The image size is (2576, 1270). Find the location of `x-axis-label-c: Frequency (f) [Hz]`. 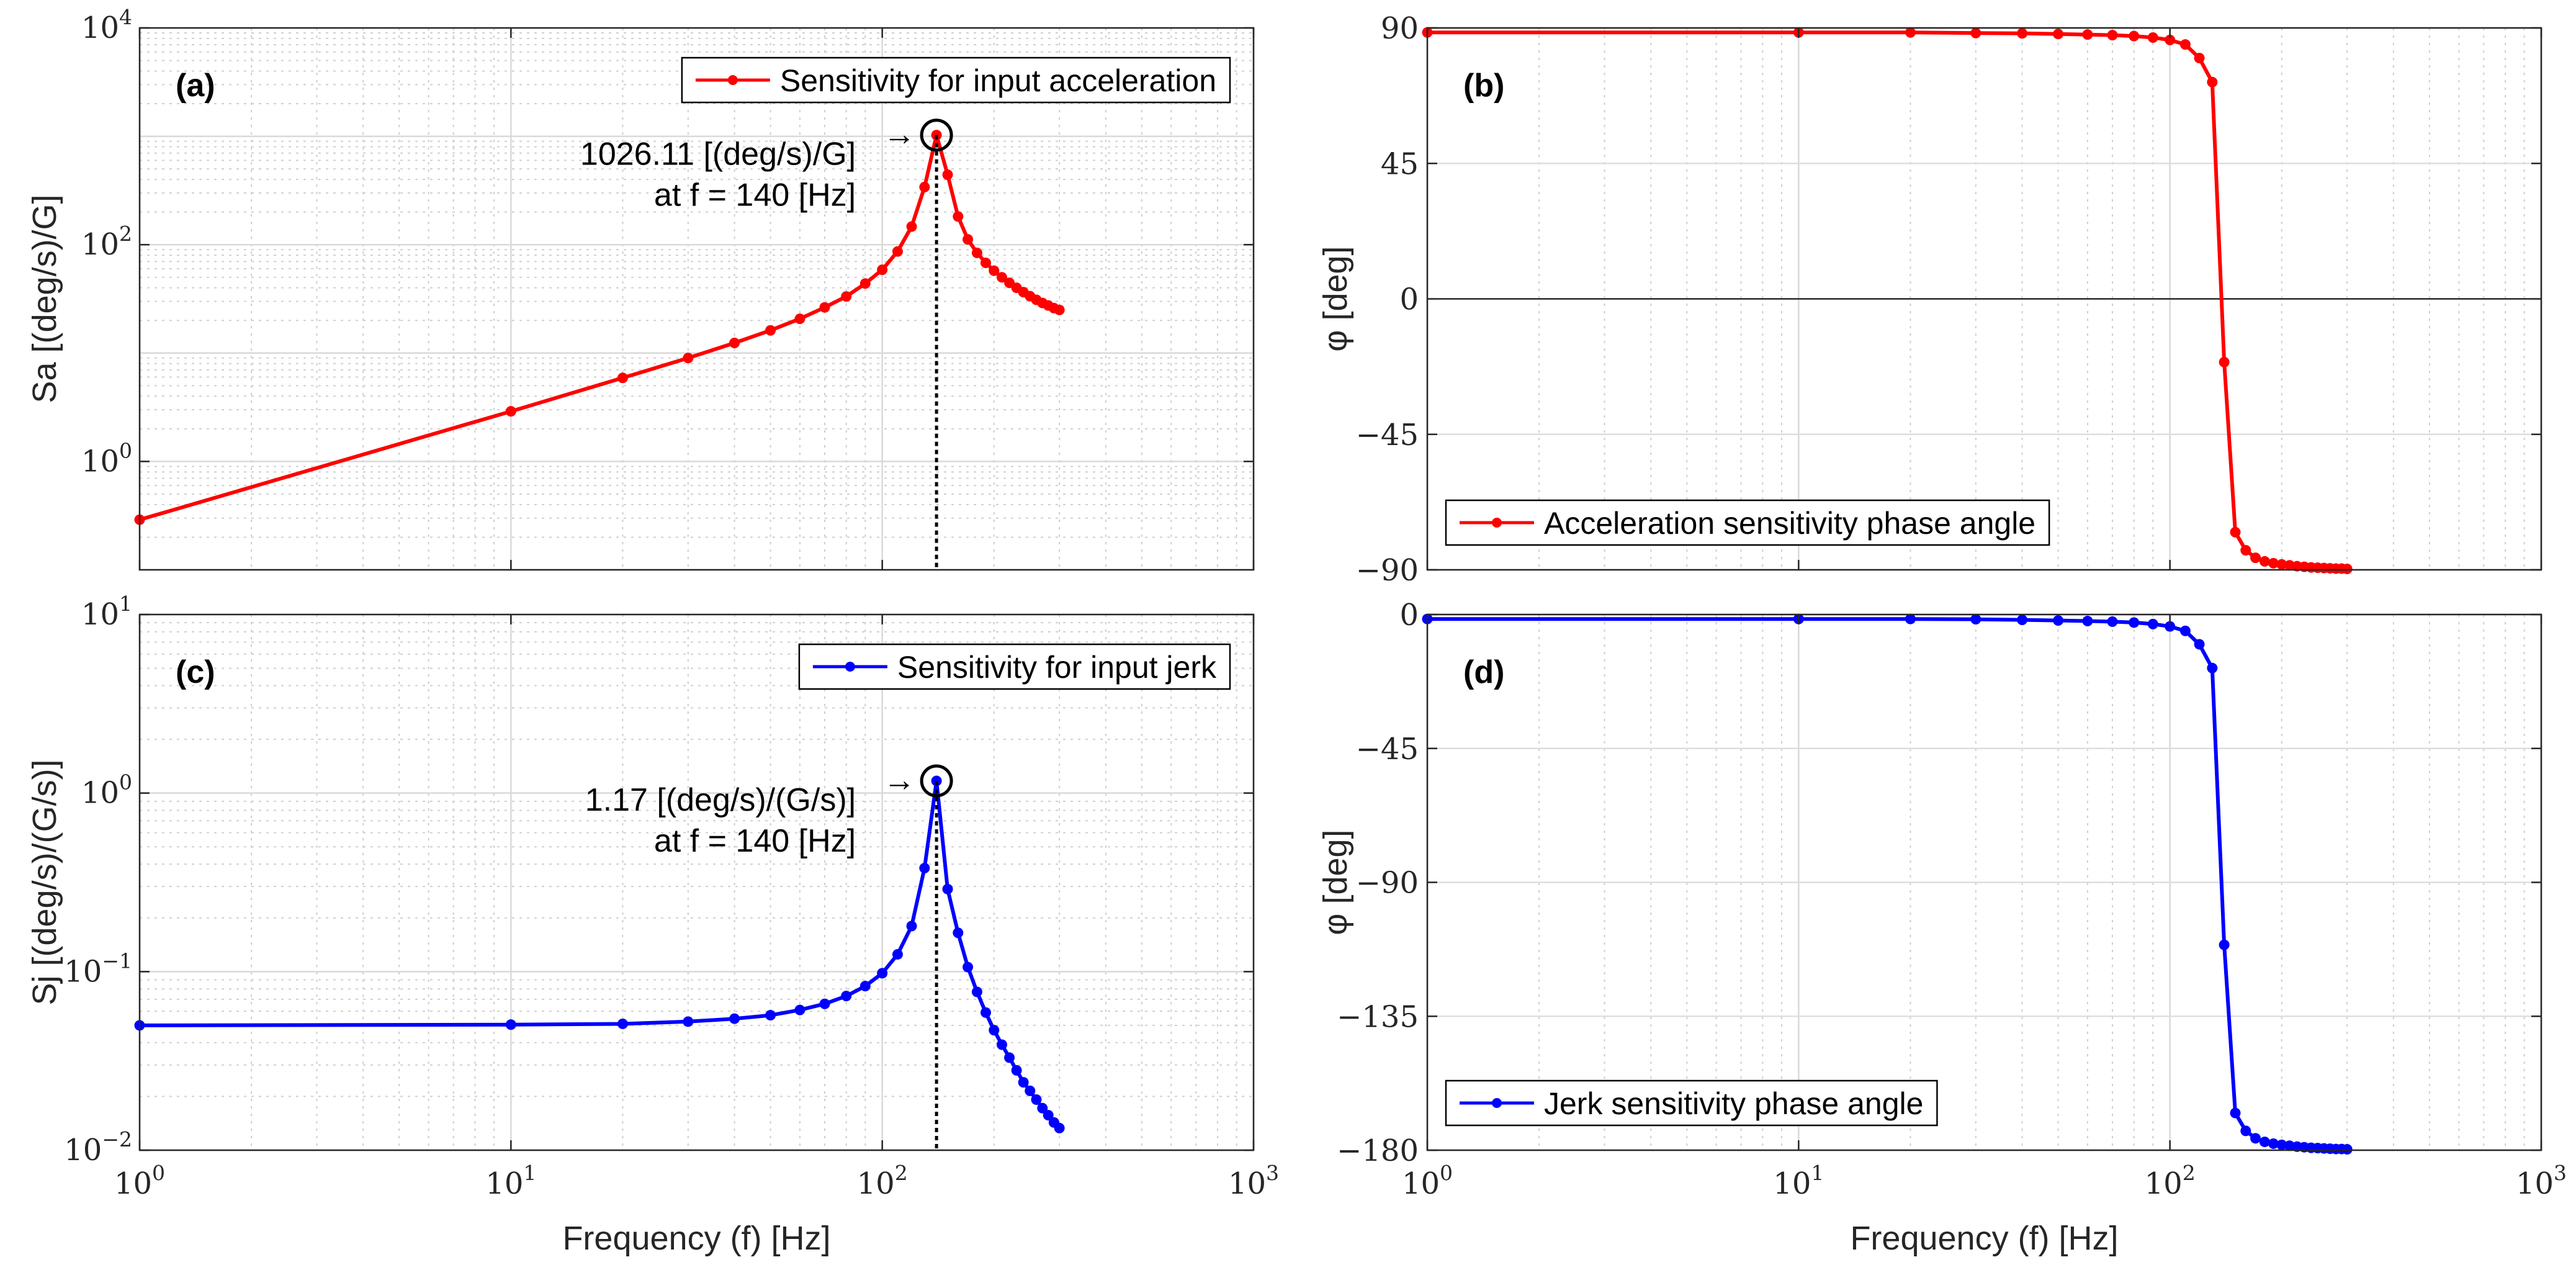

x-axis-label-c: Frequency (f) [Hz] is located at coordinates (696, 1238).